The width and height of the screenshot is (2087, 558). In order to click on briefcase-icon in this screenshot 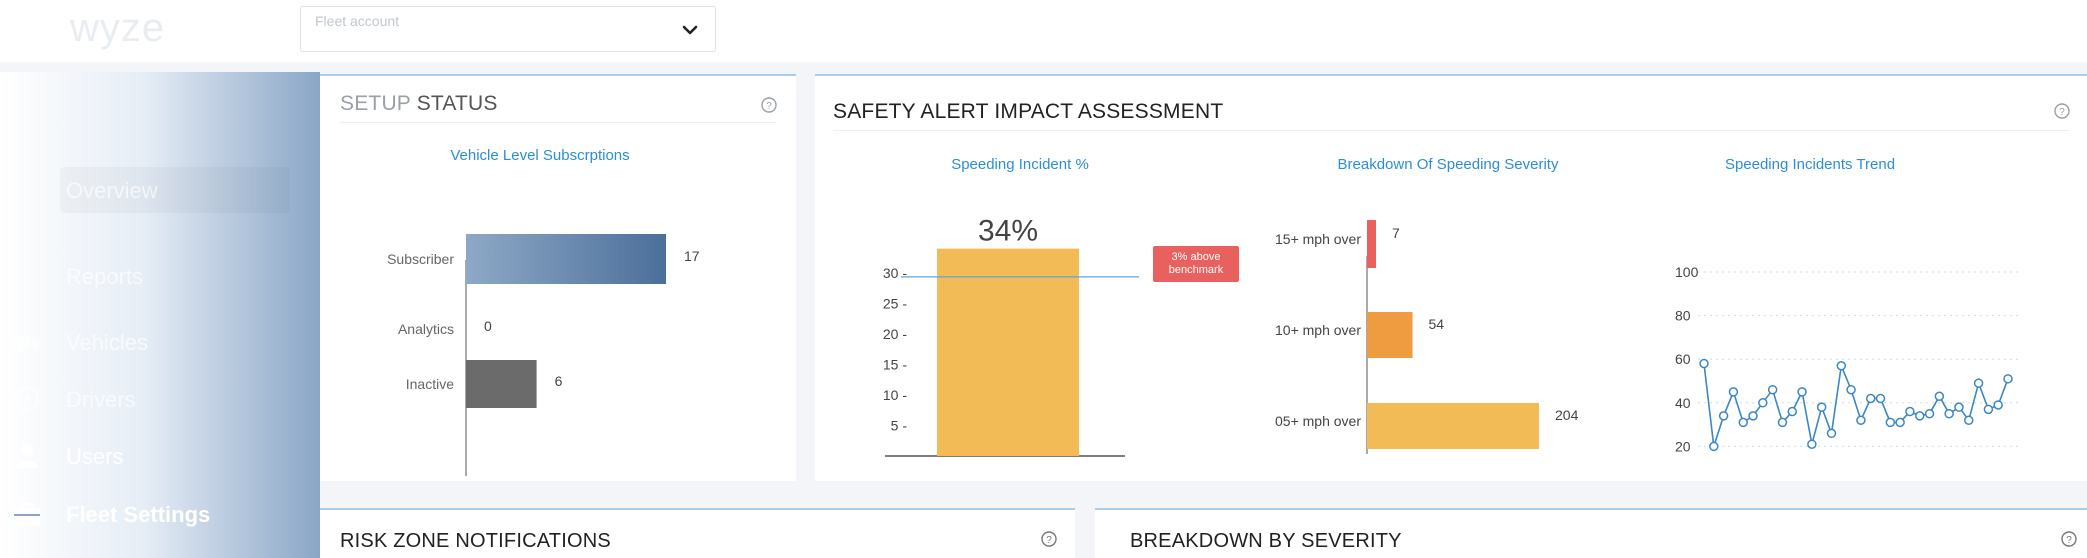, I will do `click(27, 513)`.